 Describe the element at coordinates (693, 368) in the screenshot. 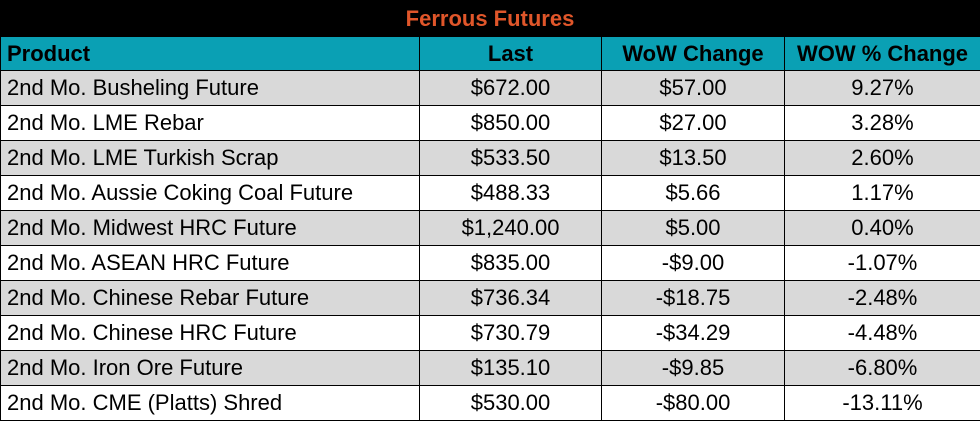

I see `cell-wow-change: -$9.85` at that location.